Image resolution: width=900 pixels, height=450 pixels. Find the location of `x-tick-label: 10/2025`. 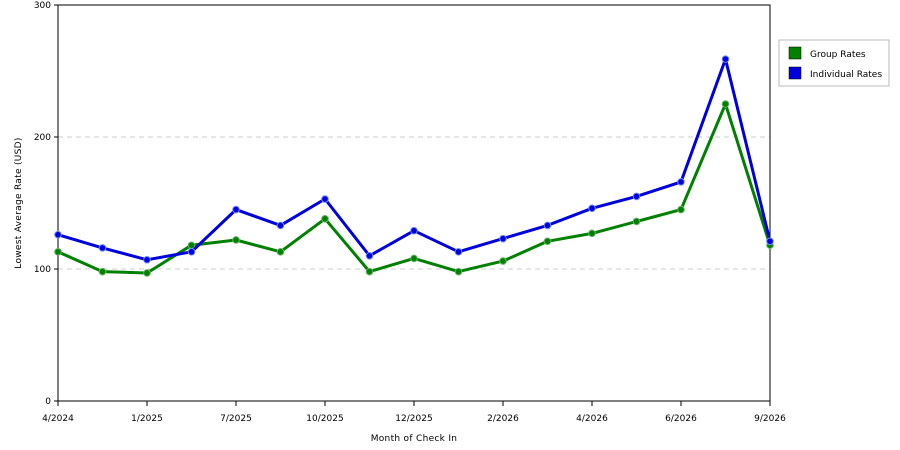

x-tick-label: 10/2025 is located at coordinates (324, 419).